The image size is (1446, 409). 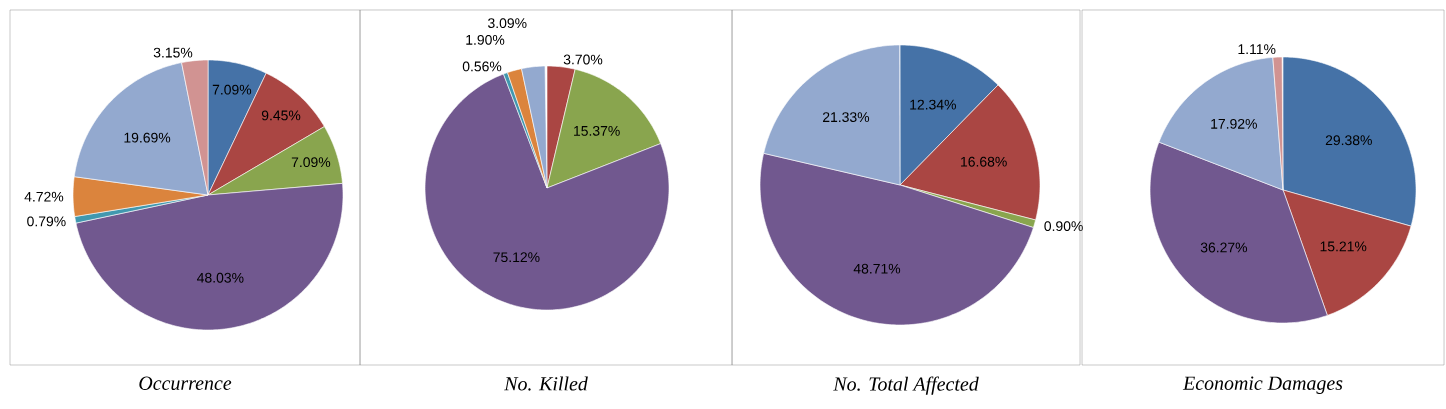 I want to click on text: Economic Damages, so click(x=1262, y=385).